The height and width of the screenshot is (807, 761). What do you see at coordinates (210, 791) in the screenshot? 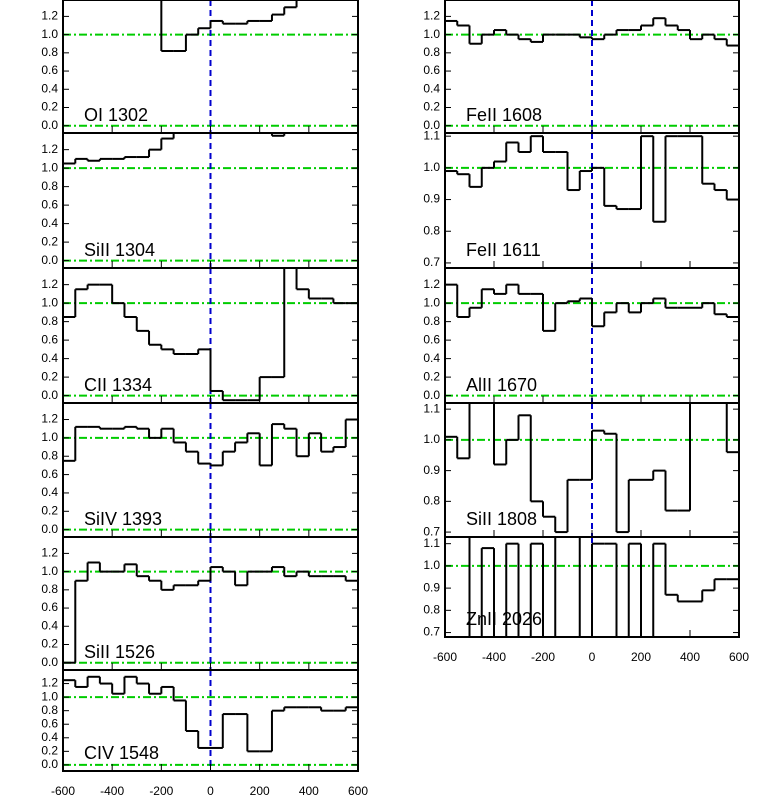
I see `x-tick-label: 0` at bounding box center [210, 791].